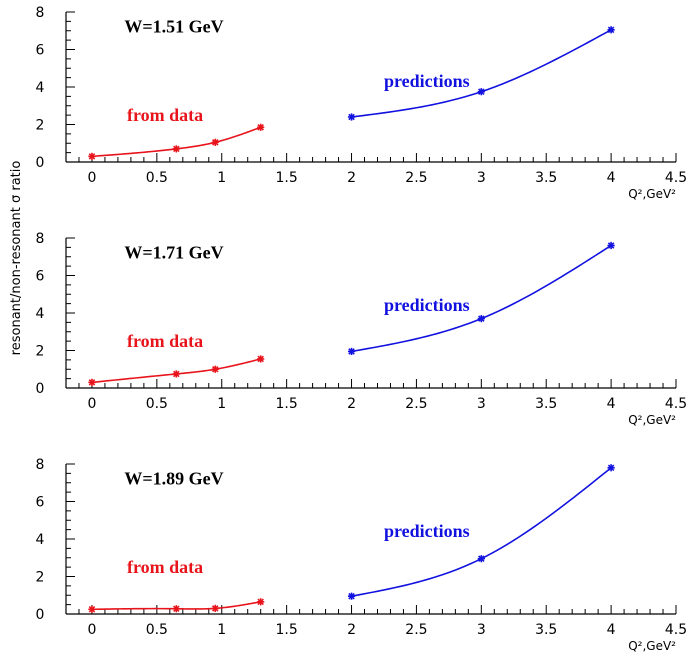 This screenshot has width=688, height=663. What do you see at coordinates (173, 479) in the screenshot?
I see `panel-title: W=1.89 GeV` at bounding box center [173, 479].